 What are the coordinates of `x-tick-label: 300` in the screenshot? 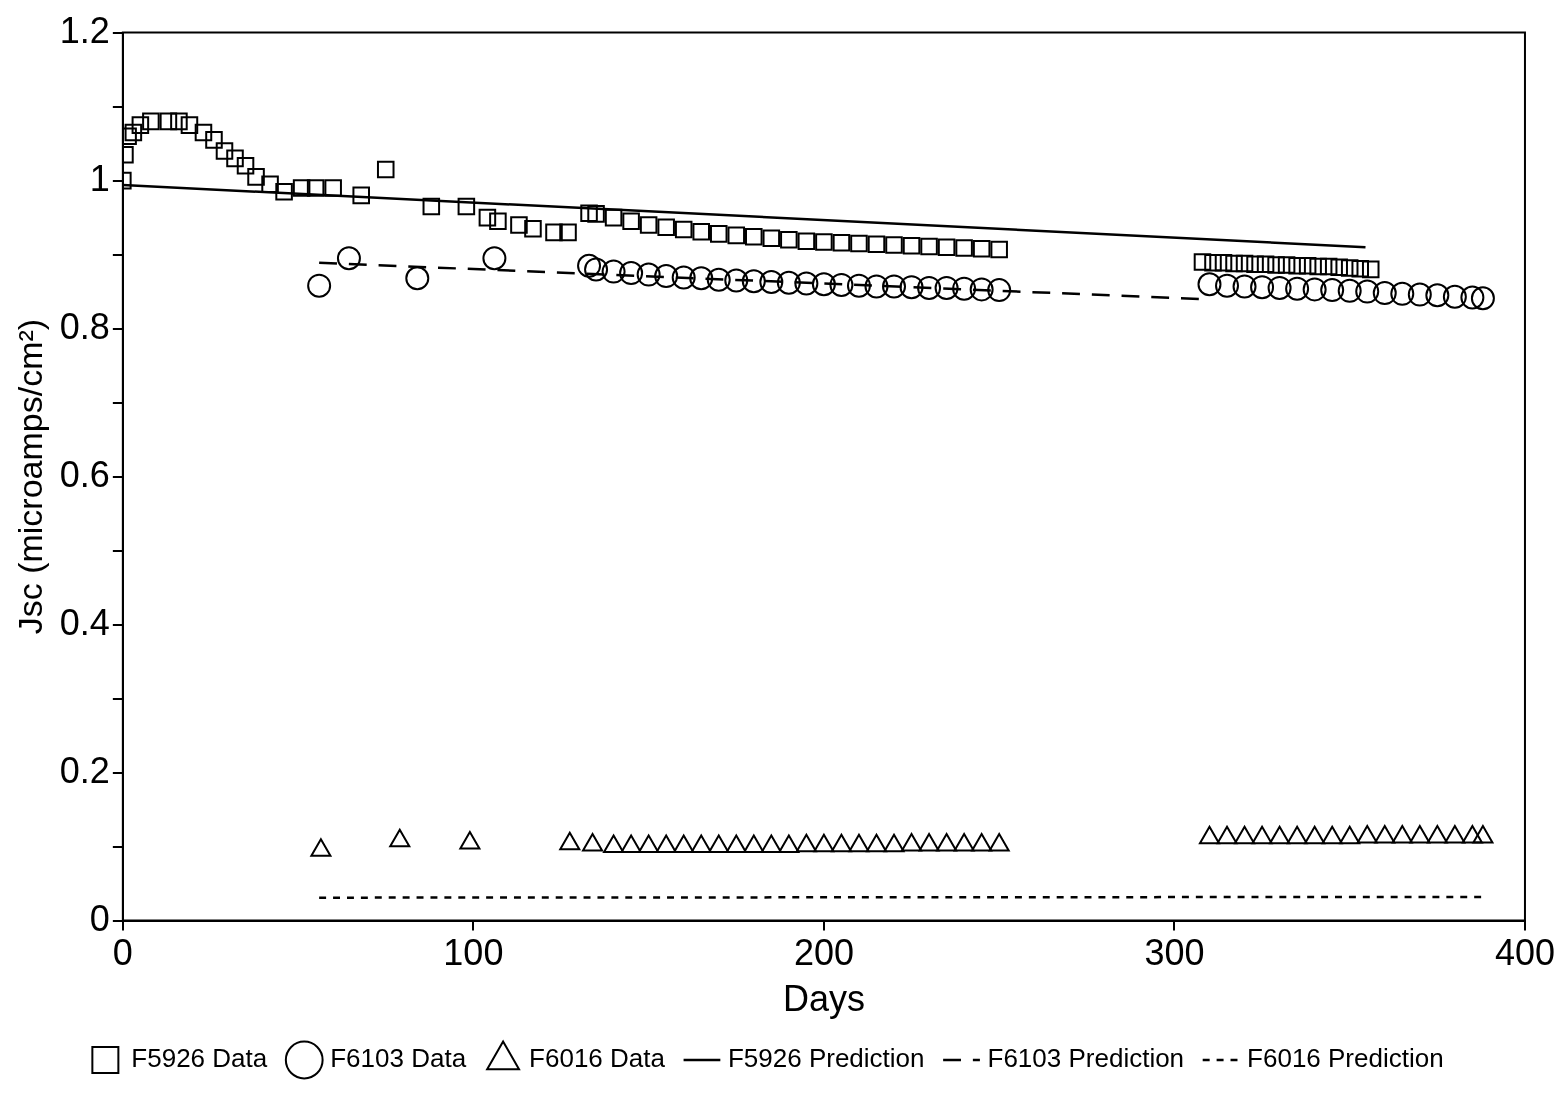 It's located at (1174, 953).